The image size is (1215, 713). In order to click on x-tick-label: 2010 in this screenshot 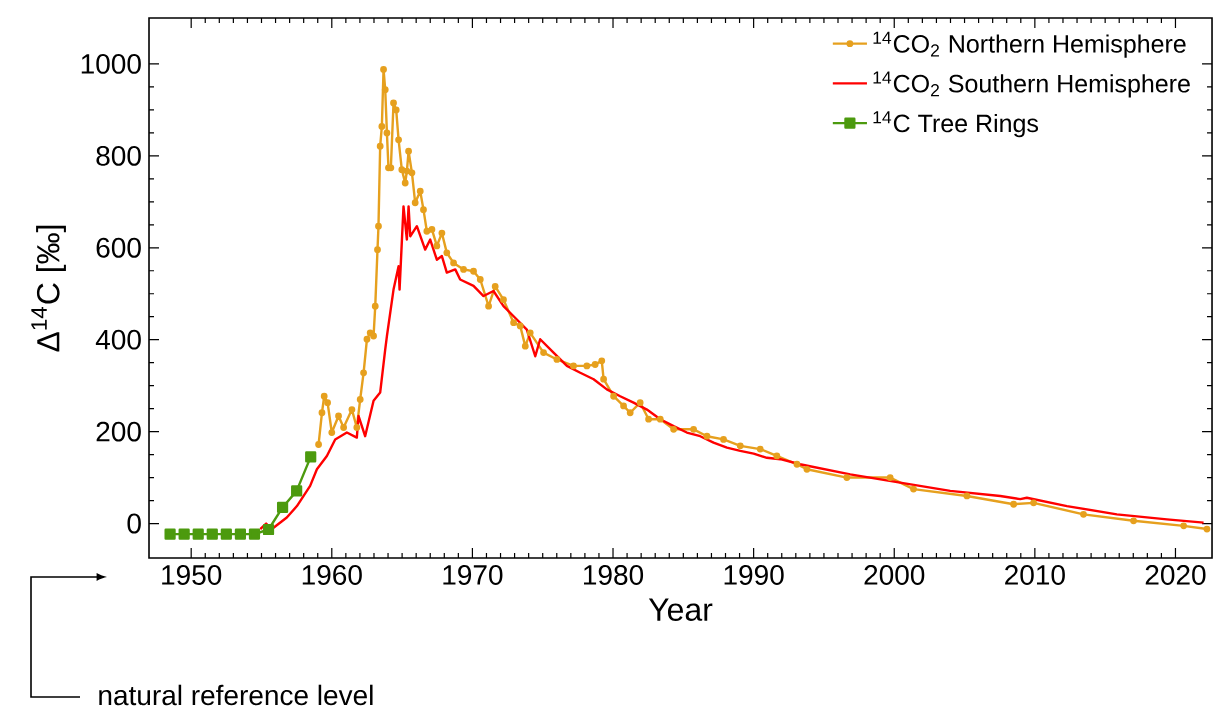, I will do `click(1035, 575)`.